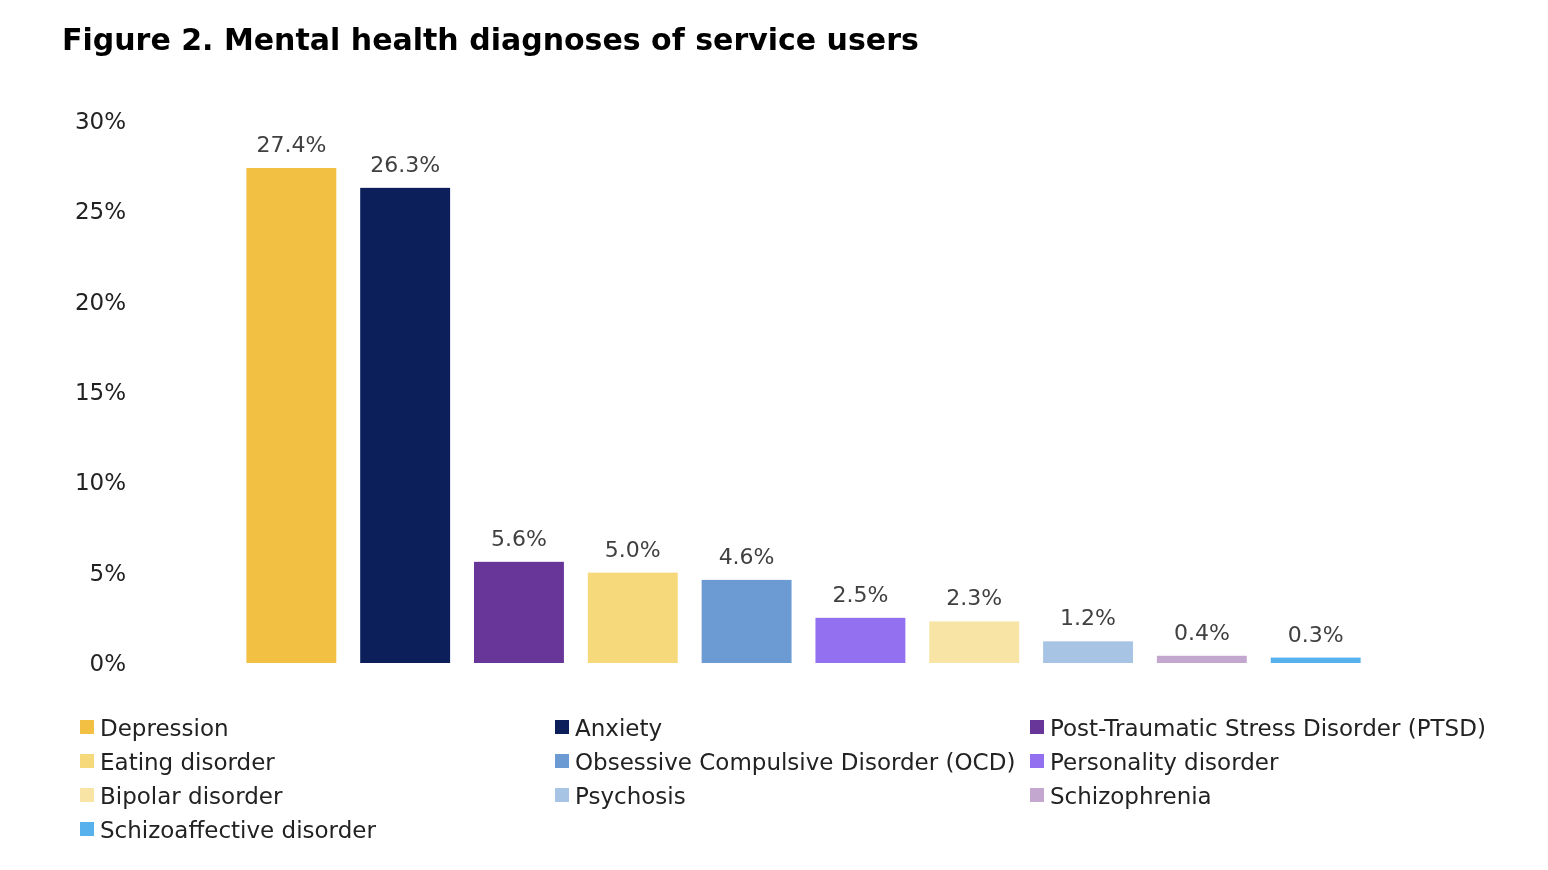  Describe the element at coordinates (630, 796) in the screenshot. I see `legend-label: Psychosis` at that location.